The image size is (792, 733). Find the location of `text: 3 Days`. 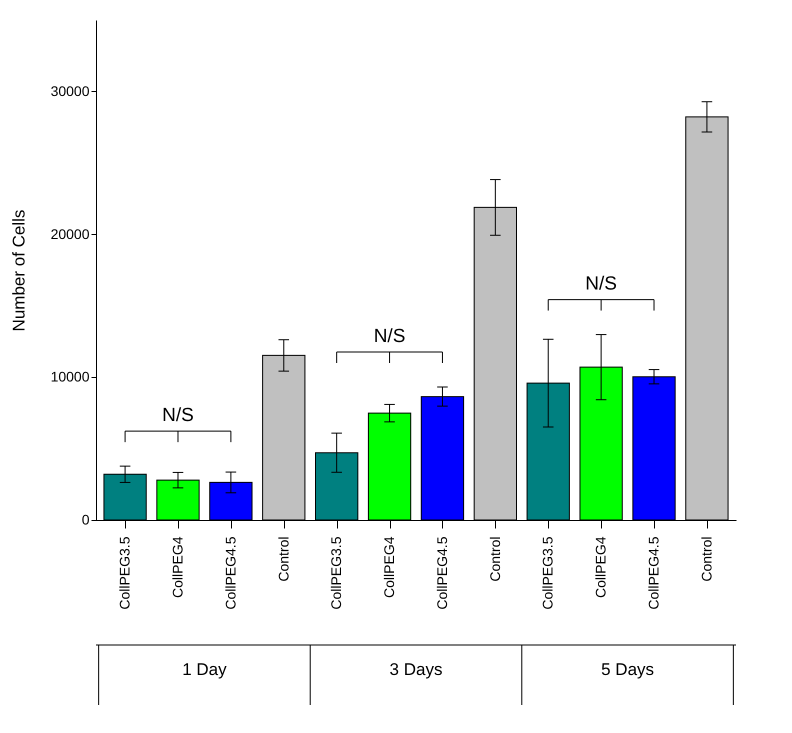

text: 3 Days is located at coordinates (416, 669).